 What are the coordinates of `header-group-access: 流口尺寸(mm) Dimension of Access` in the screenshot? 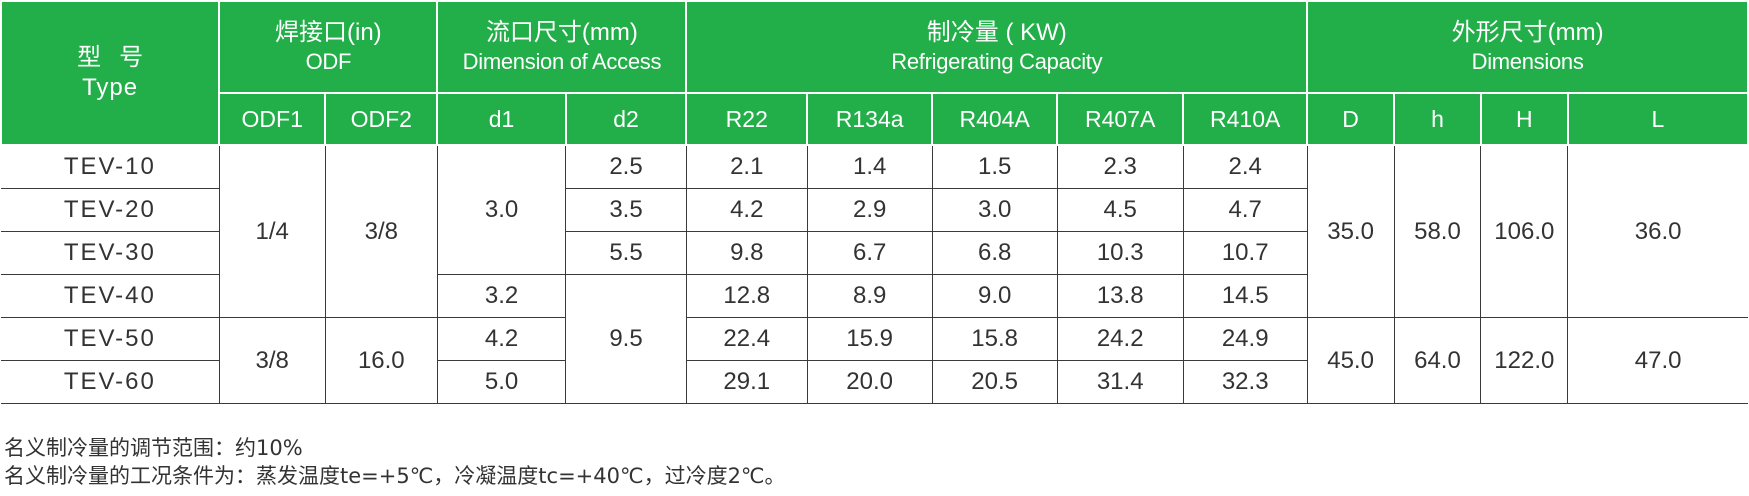 It's located at (562, 47).